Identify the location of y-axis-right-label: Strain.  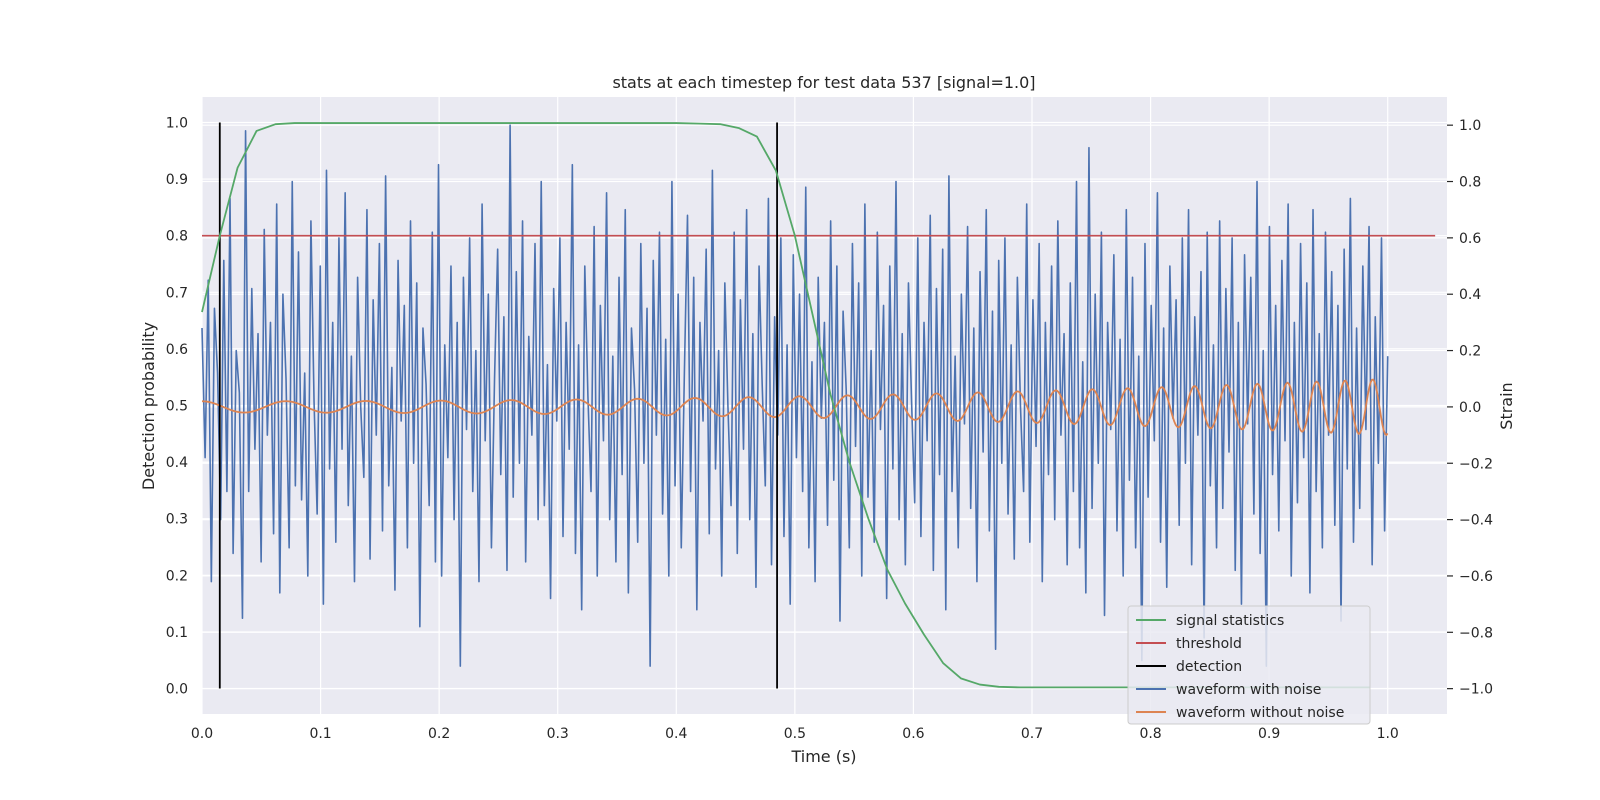
(1506, 405).